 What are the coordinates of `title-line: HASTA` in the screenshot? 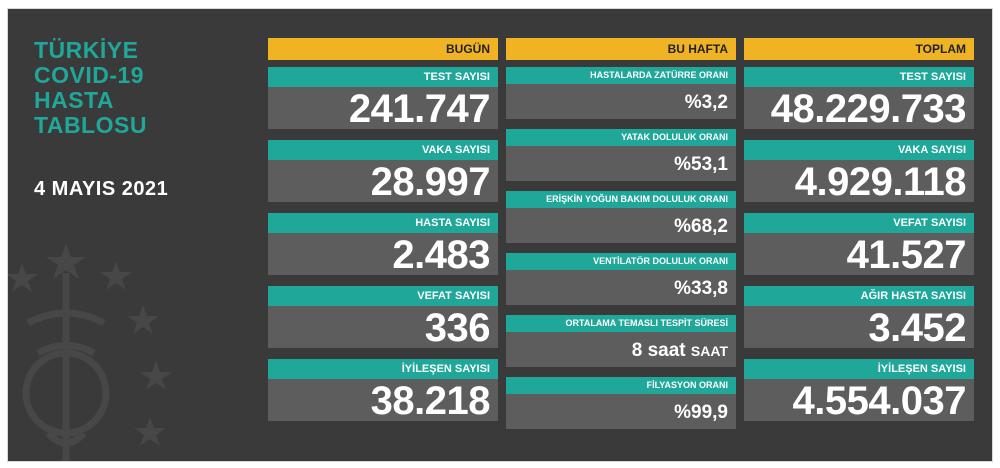 It's located at (74, 100).